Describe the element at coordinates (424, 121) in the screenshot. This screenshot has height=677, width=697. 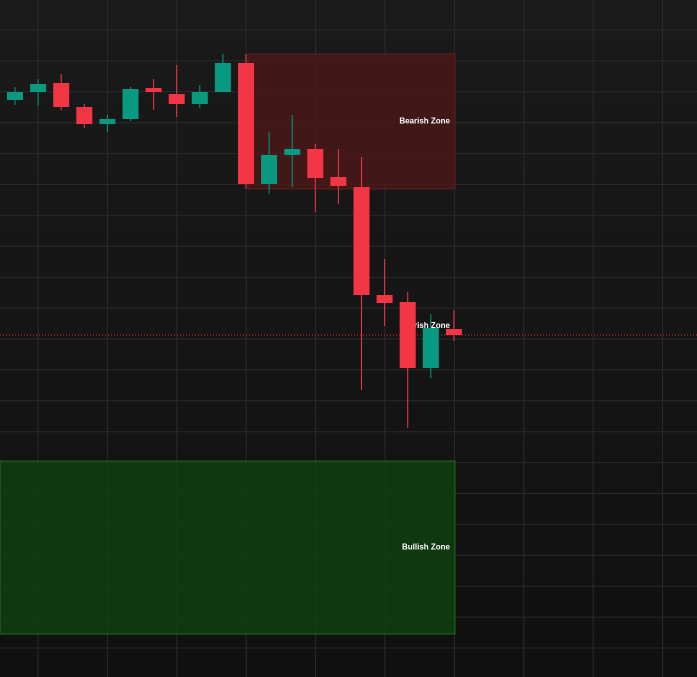
I see `zone-label: Bearish Zone` at that location.